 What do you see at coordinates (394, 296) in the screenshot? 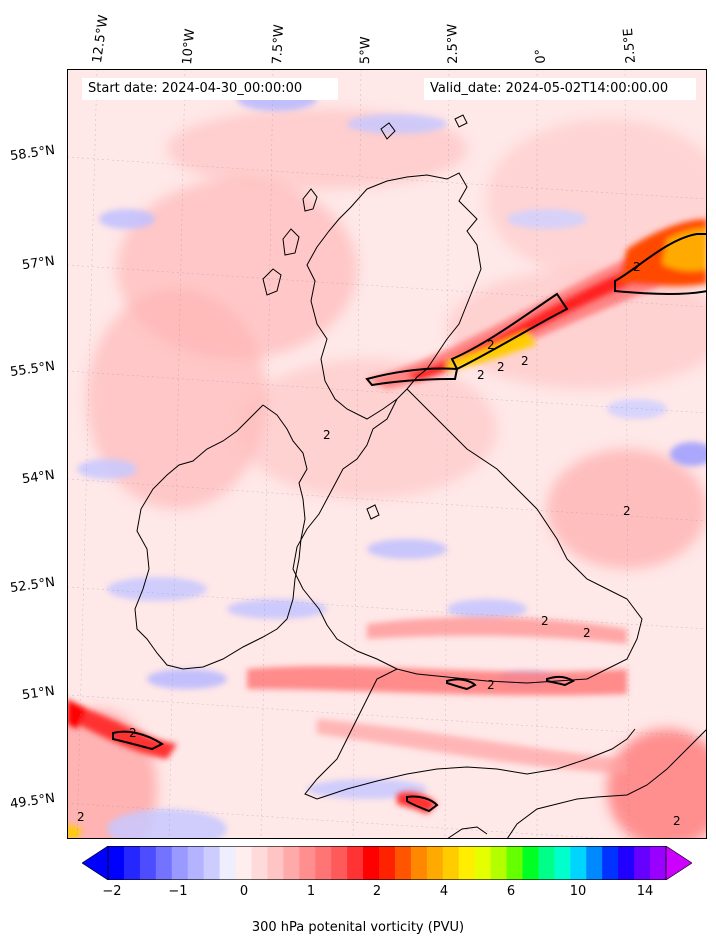
I see `coastline-great-britain` at bounding box center [394, 296].